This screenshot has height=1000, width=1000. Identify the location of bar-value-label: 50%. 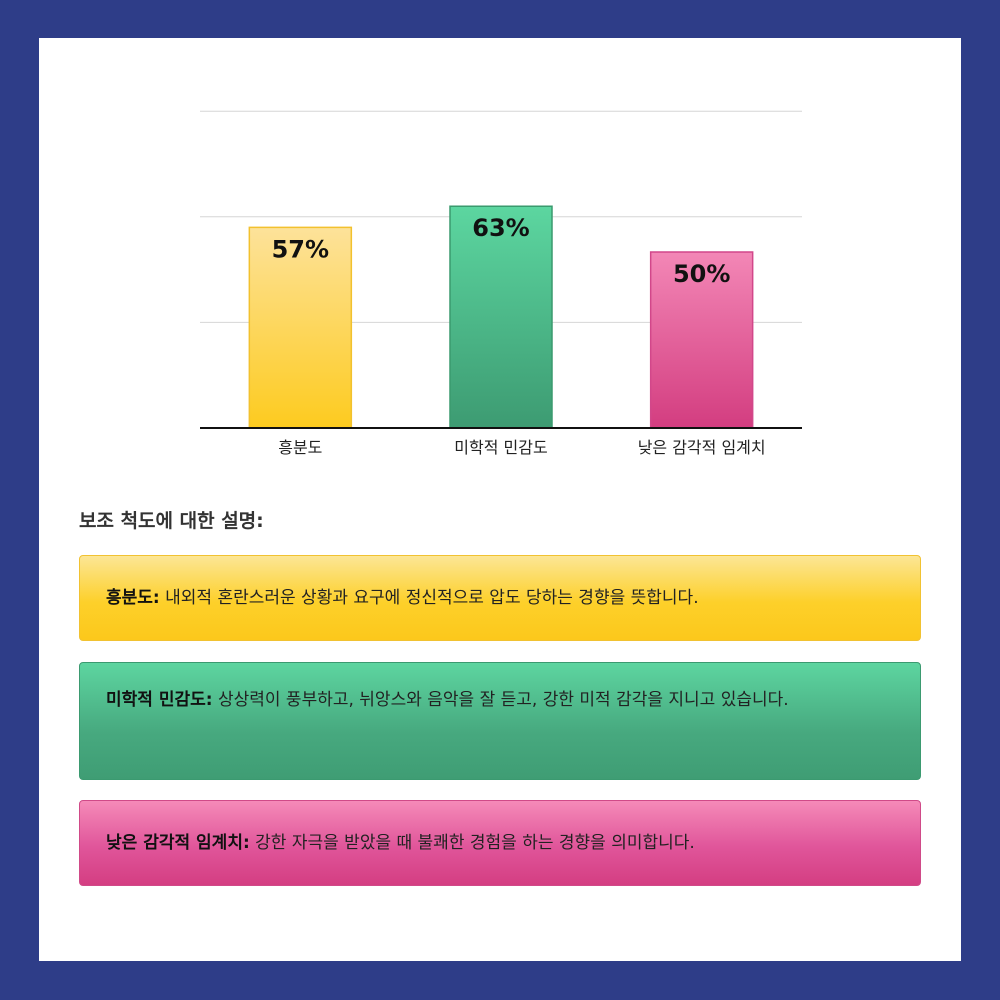
(701, 274).